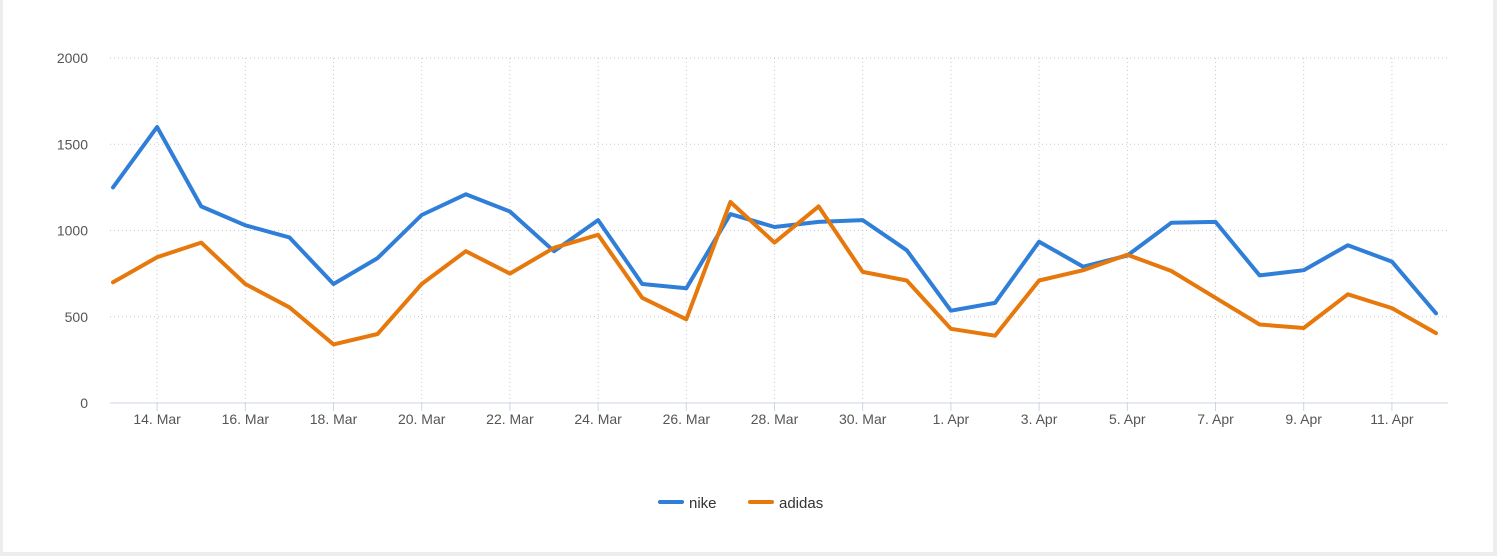 This screenshot has height=556, width=1497. Describe the element at coordinates (1392, 419) in the screenshot. I see `x-tick-label: 11. Apr` at that location.